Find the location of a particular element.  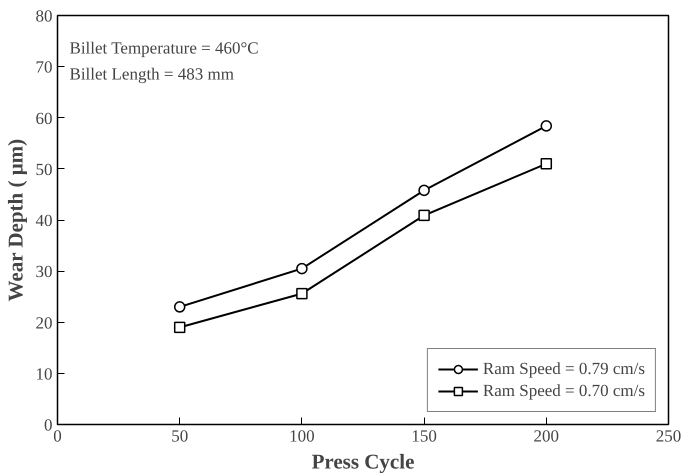

legend-label: Ram Speed = 0.70 cm/s is located at coordinates (563, 391).